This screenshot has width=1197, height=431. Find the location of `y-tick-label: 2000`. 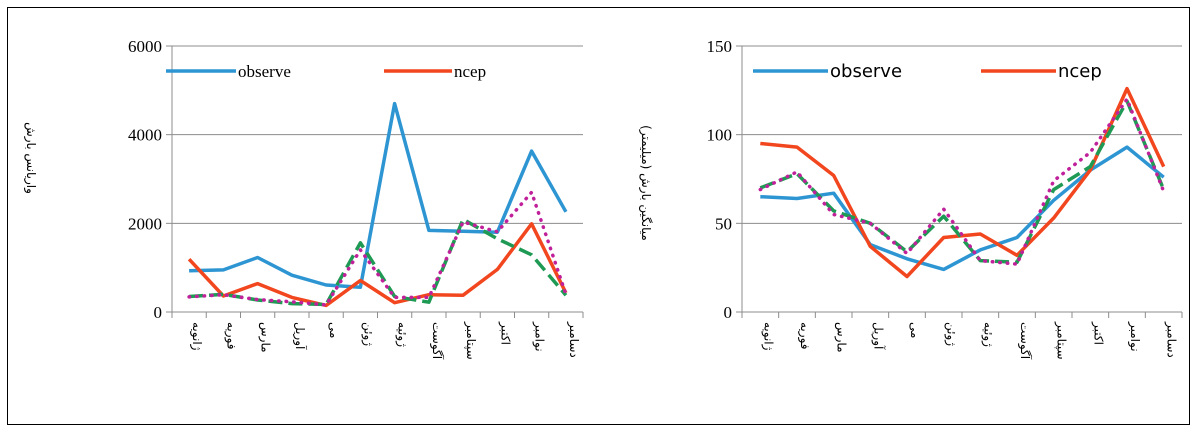

y-tick-label: 2000 is located at coordinates (145, 223).